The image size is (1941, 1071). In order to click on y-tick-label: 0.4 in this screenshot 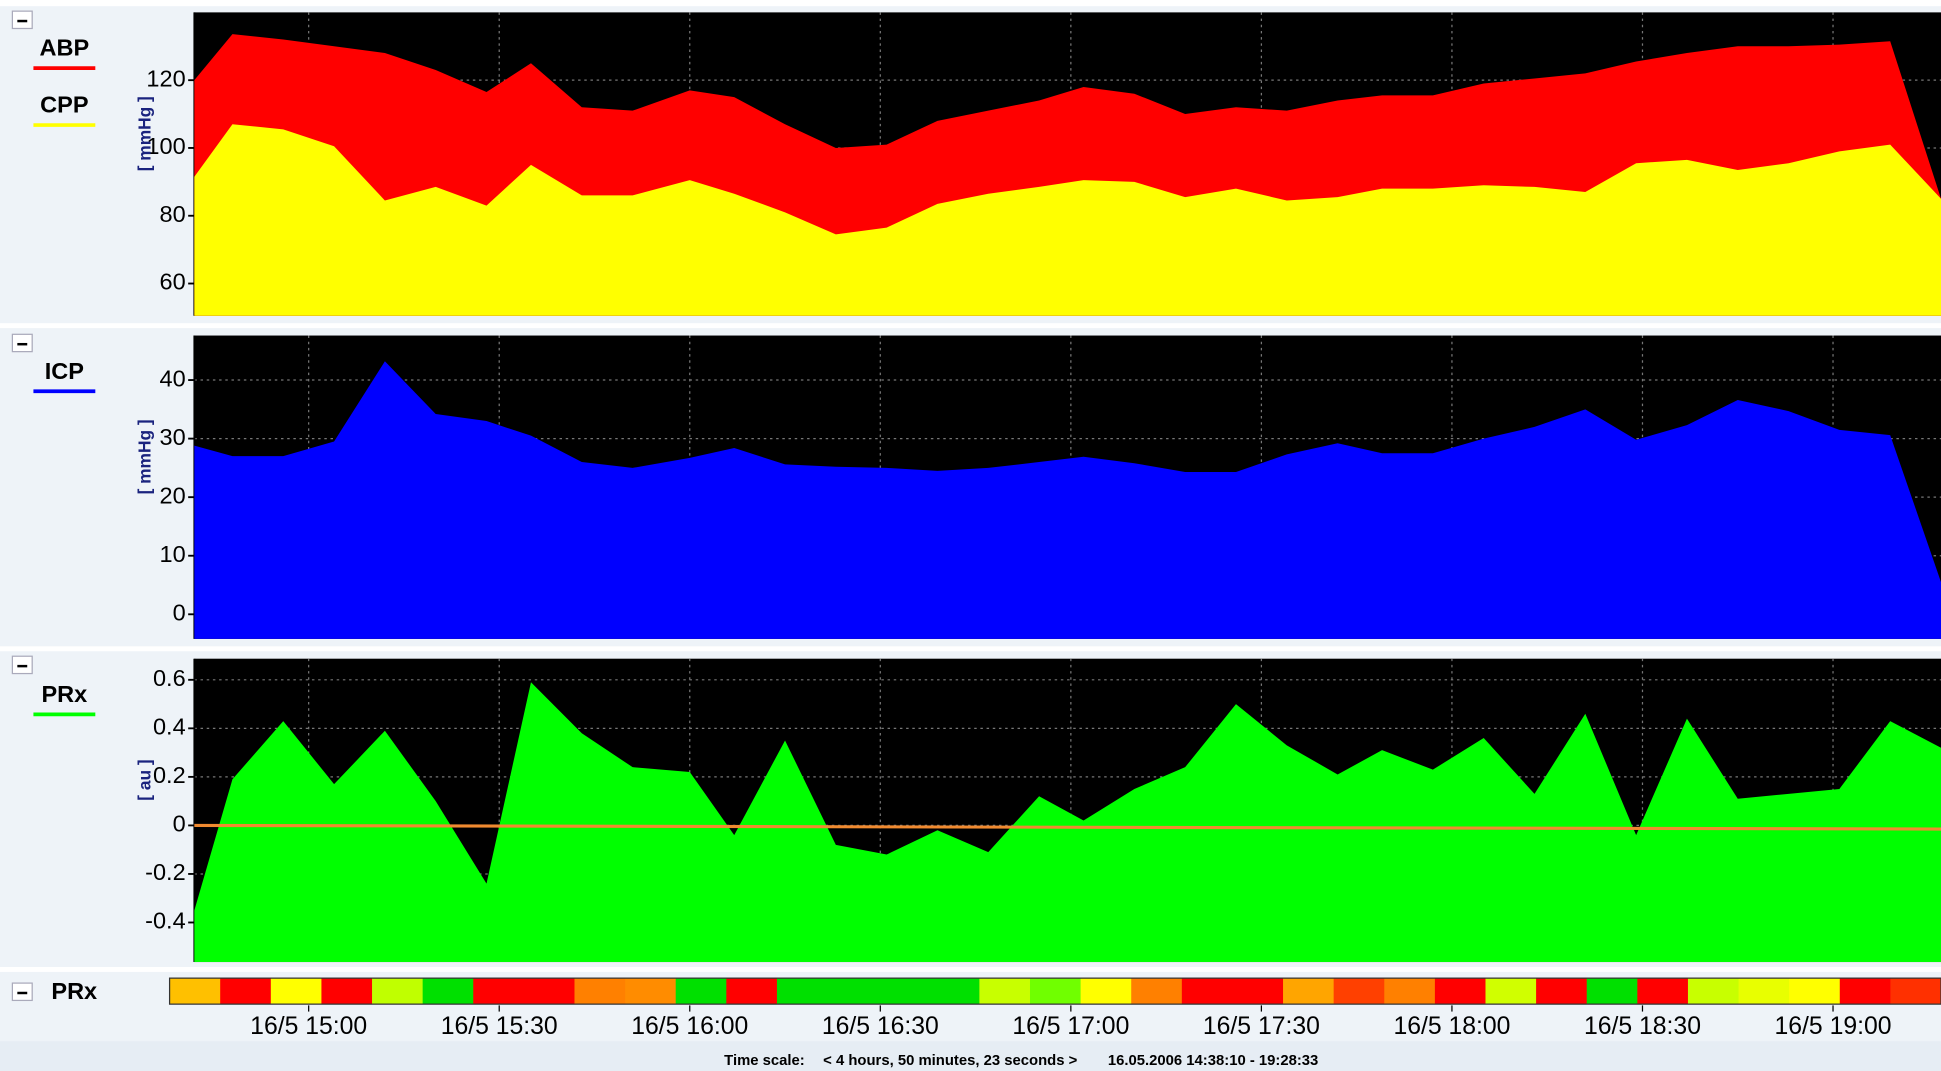, I will do `click(169, 727)`.